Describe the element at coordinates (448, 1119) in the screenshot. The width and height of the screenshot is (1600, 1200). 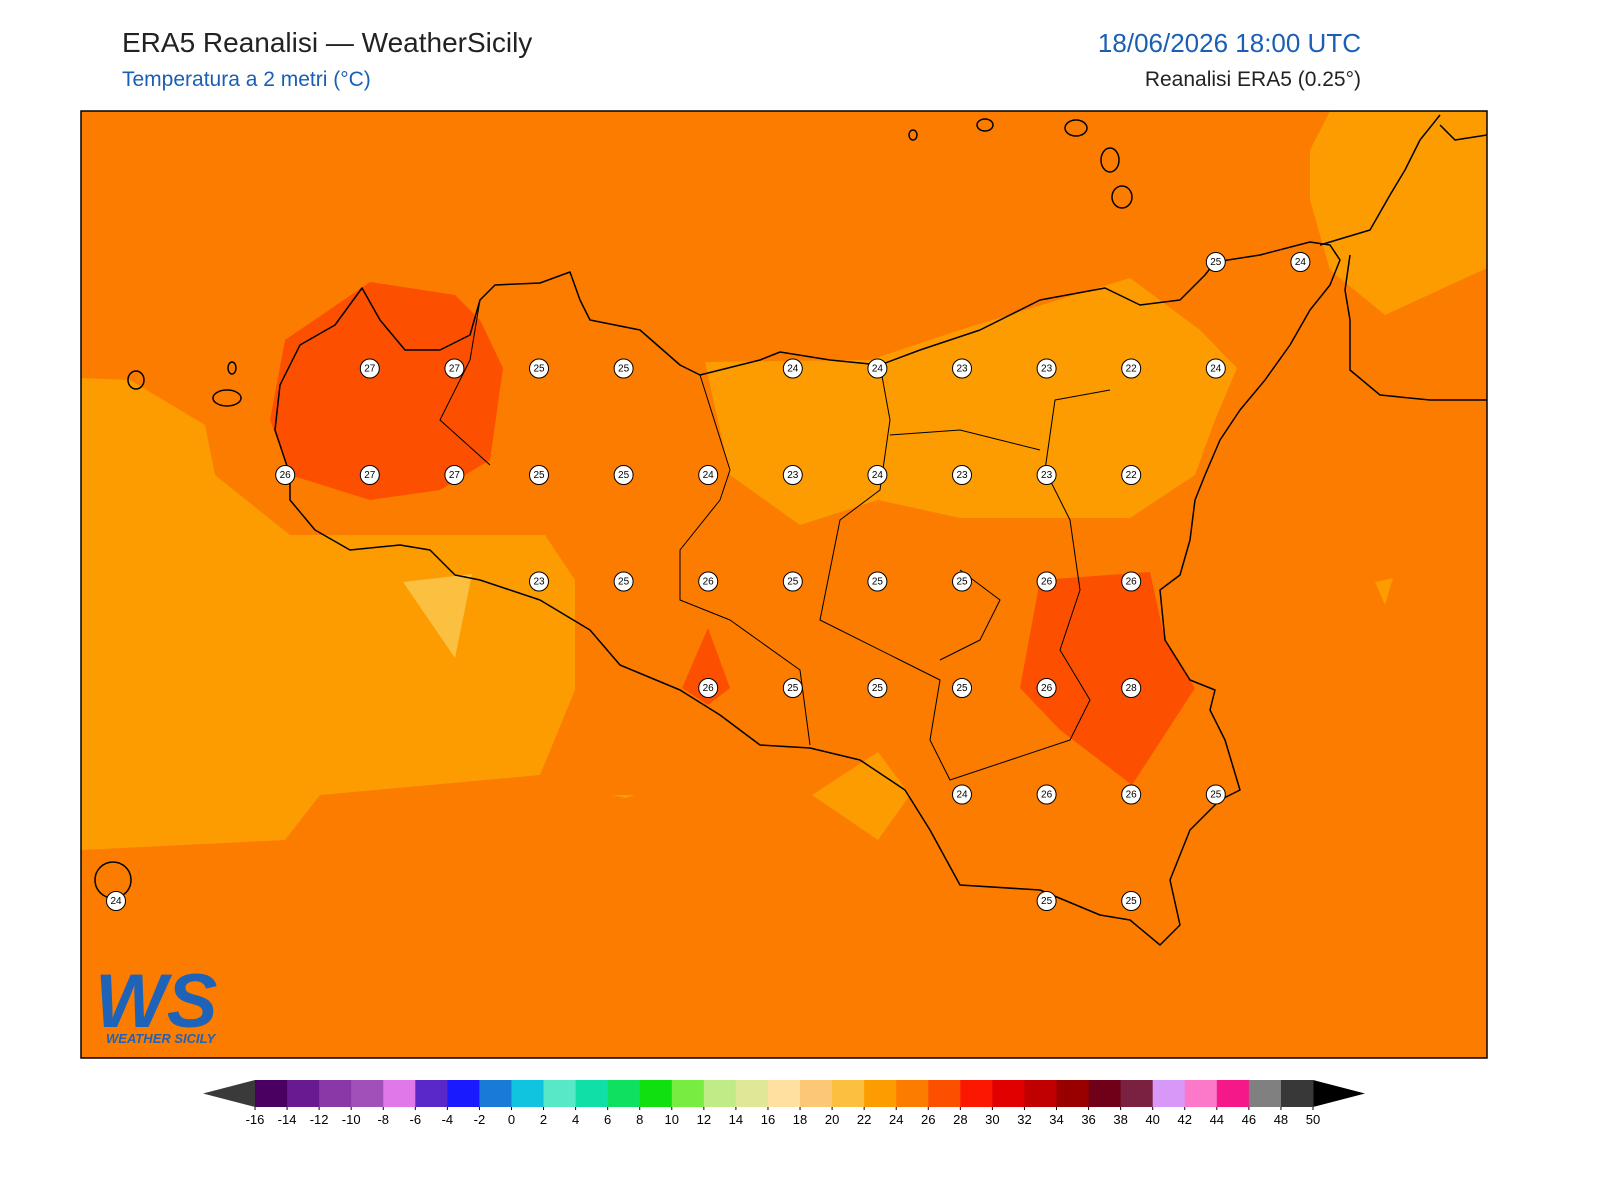
I see `colorbar-tick-label: -4` at that location.